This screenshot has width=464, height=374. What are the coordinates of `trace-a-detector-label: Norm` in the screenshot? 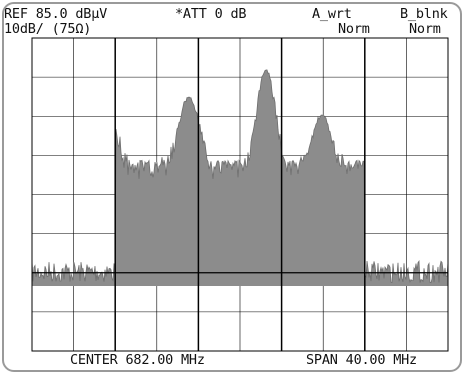 It's located at (354, 29).